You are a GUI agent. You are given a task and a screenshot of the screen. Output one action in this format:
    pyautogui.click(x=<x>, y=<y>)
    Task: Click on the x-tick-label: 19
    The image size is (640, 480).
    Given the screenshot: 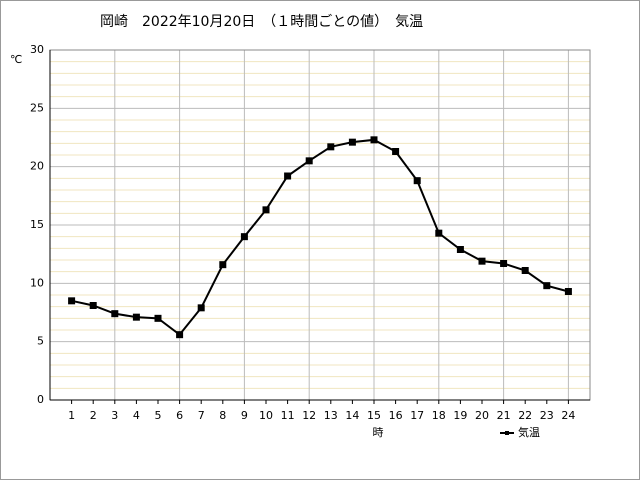 What is the action you would take?
    pyautogui.click(x=460, y=415)
    